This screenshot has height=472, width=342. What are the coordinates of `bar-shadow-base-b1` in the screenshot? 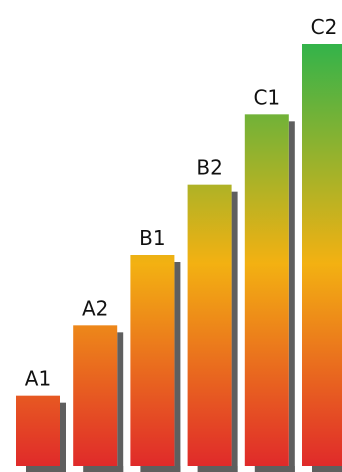 It's located at (160, 469).